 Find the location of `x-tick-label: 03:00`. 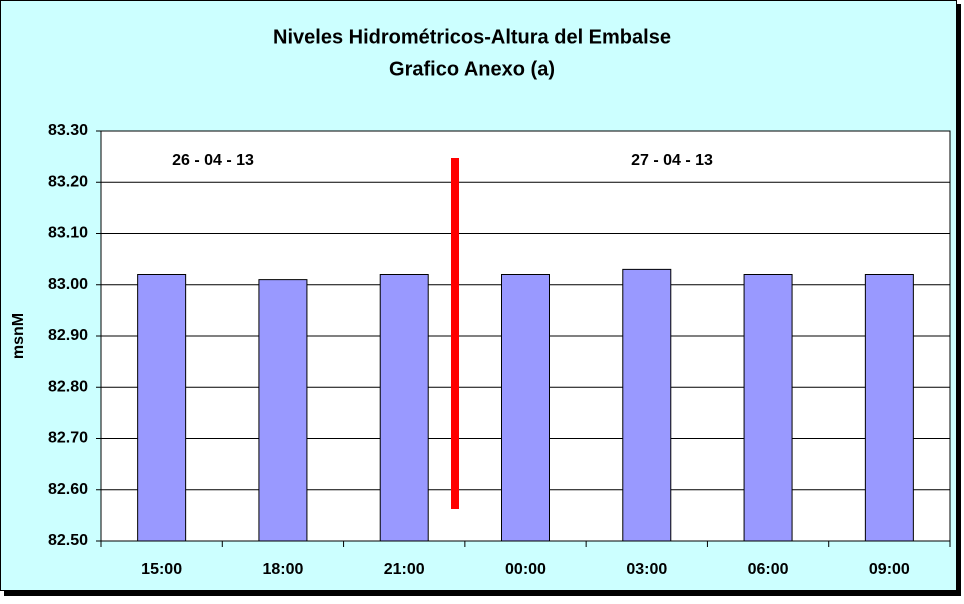

x-tick-label: 03:00 is located at coordinates (646, 569).